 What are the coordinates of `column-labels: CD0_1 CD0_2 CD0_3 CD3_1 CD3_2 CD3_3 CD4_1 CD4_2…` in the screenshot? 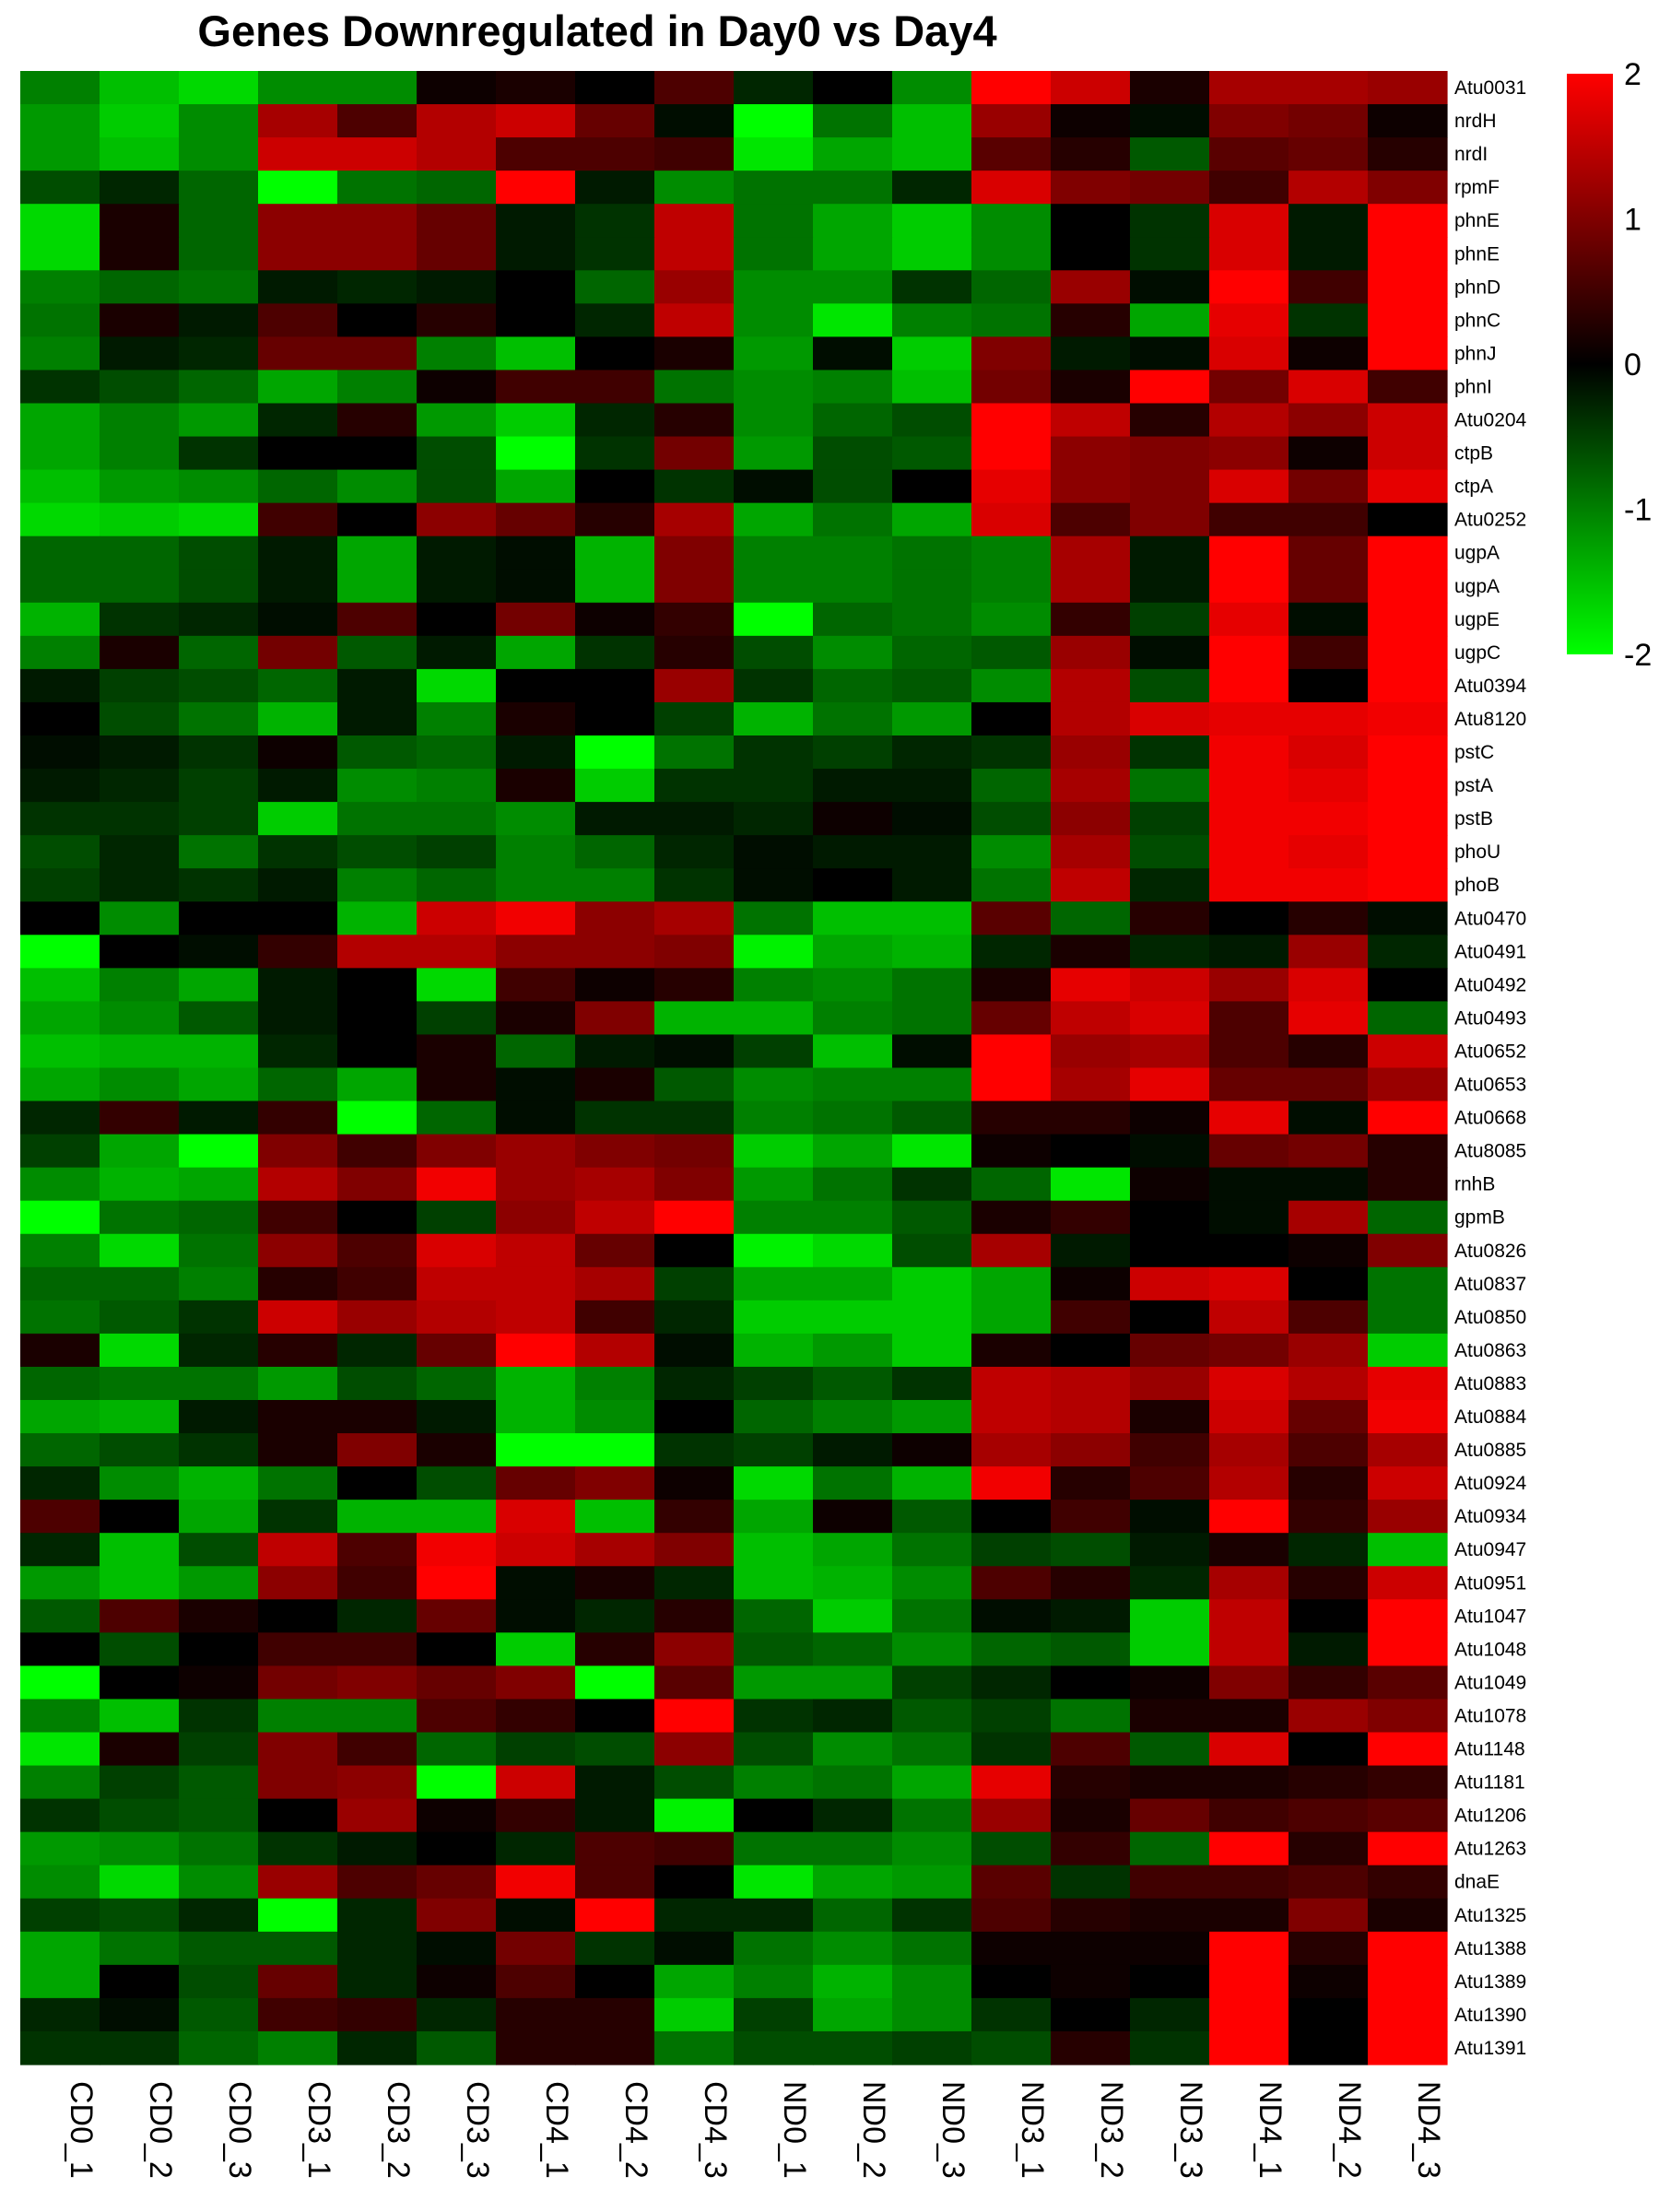 It's located at (755, 2130).